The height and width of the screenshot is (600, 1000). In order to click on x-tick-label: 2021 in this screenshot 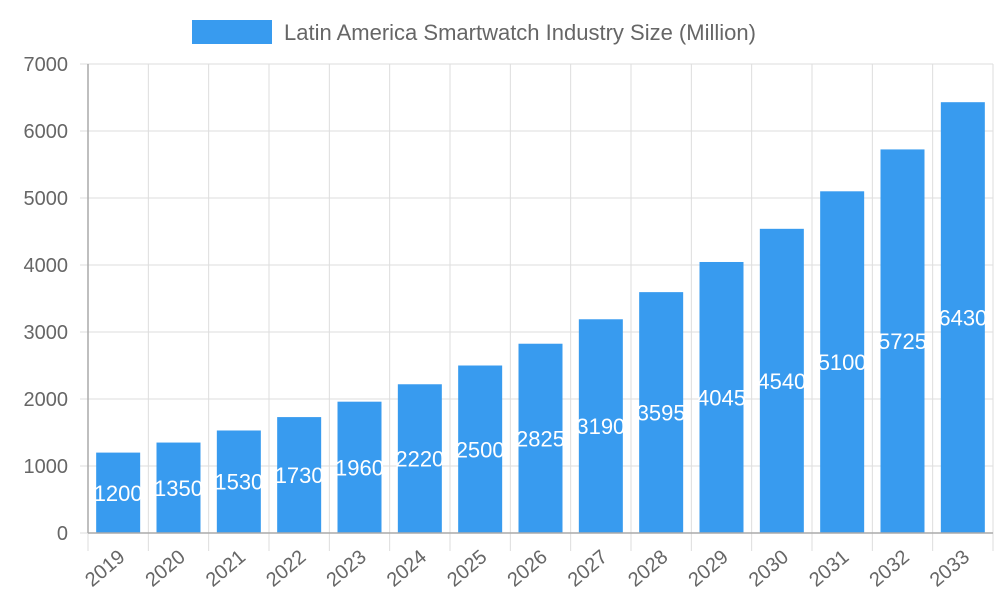, I will do `click(226, 568)`.